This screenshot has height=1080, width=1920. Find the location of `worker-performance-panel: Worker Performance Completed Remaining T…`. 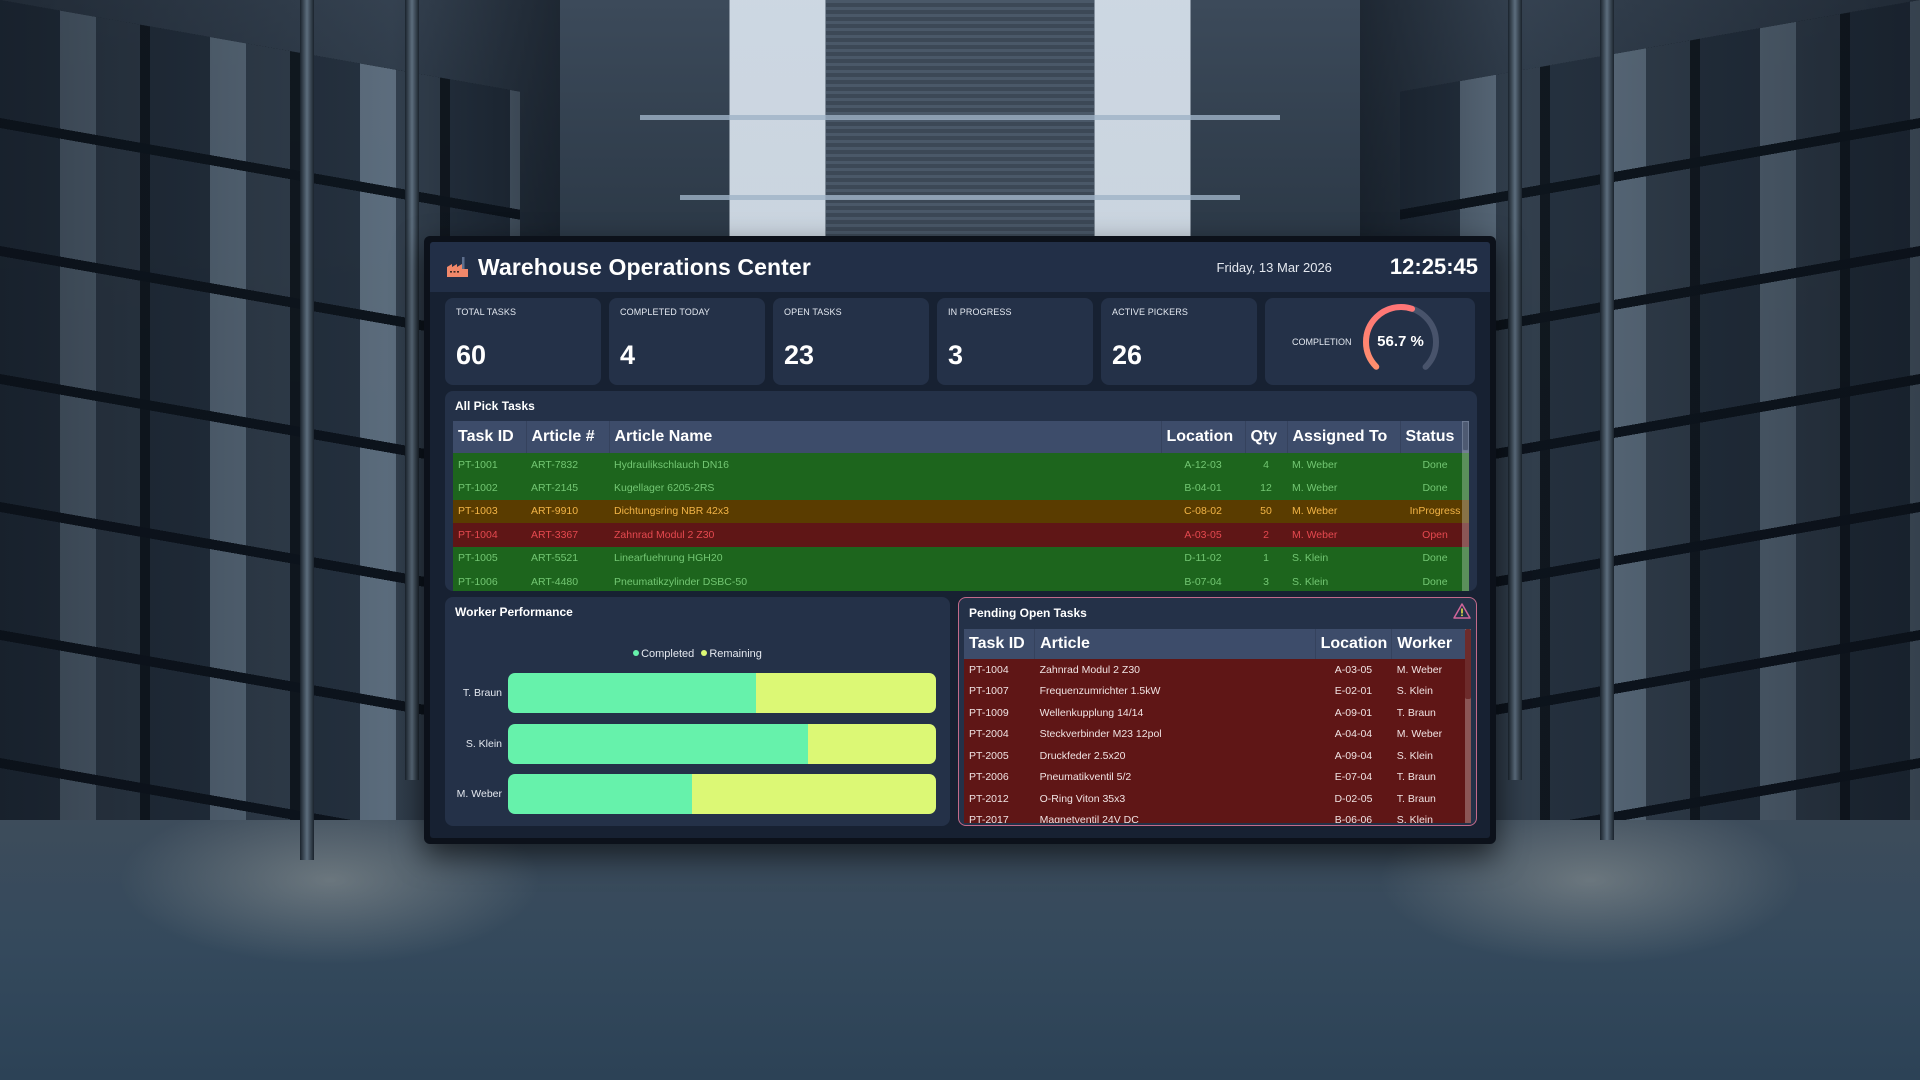

worker-performance-panel: Worker Performance Completed Remaining T… is located at coordinates (697, 711).